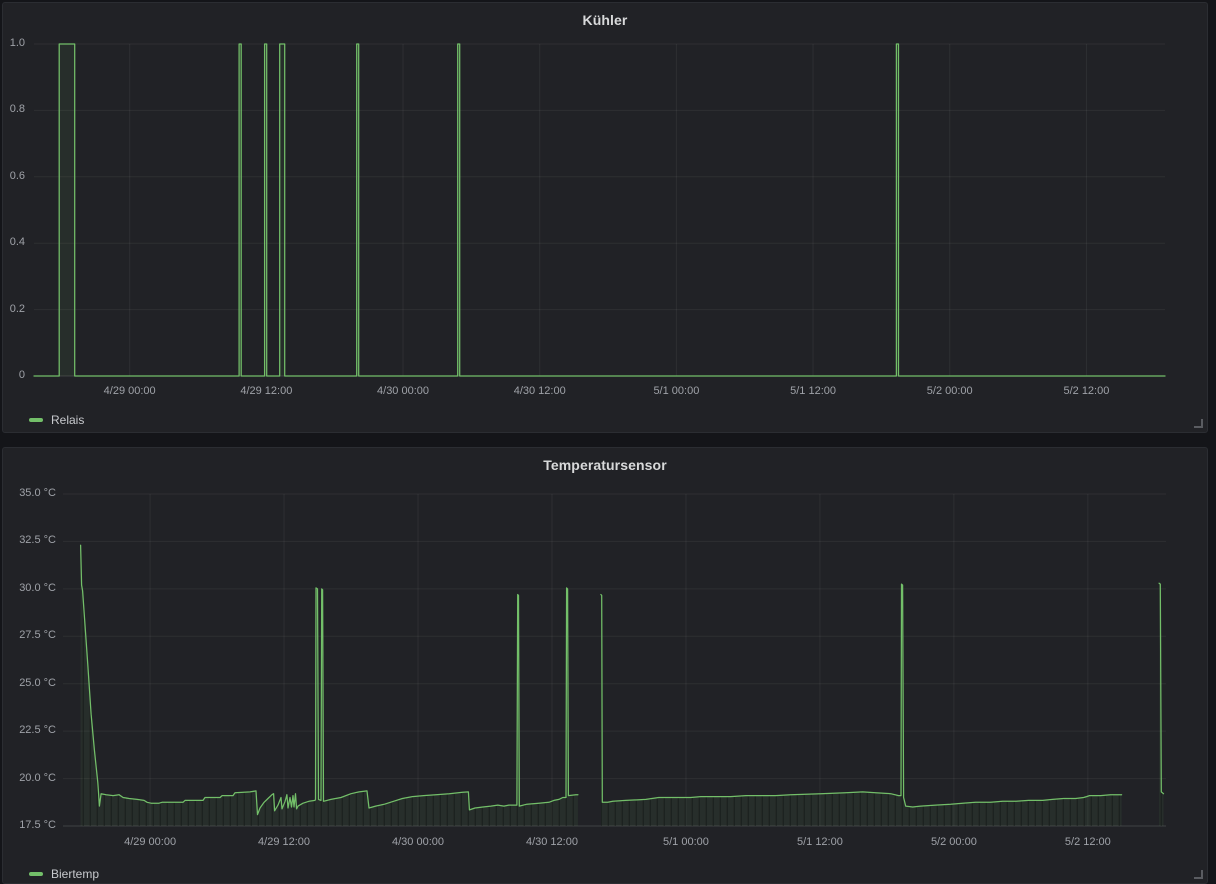  What do you see at coordinates (37, 777) in the screenshot?
I see `y-tick-label: 20.0 °C` at bounding box center [37, 777].